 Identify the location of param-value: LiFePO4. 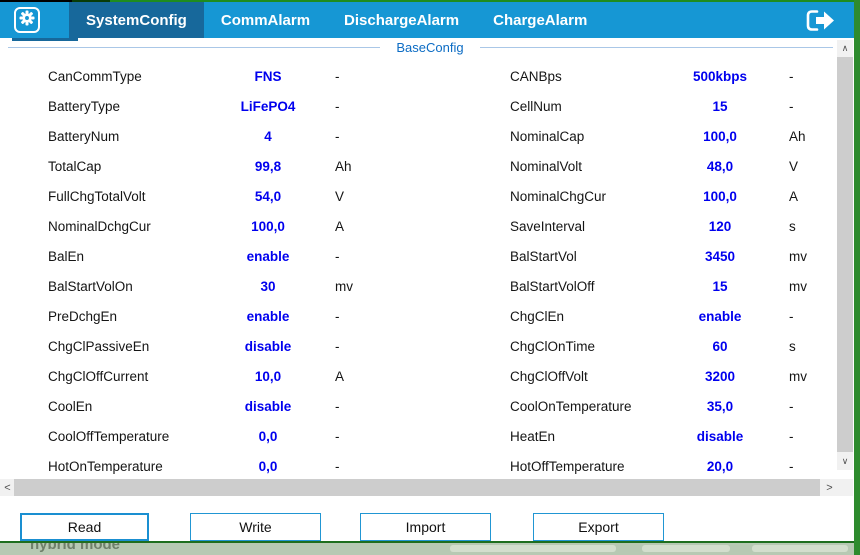
(268, 106).